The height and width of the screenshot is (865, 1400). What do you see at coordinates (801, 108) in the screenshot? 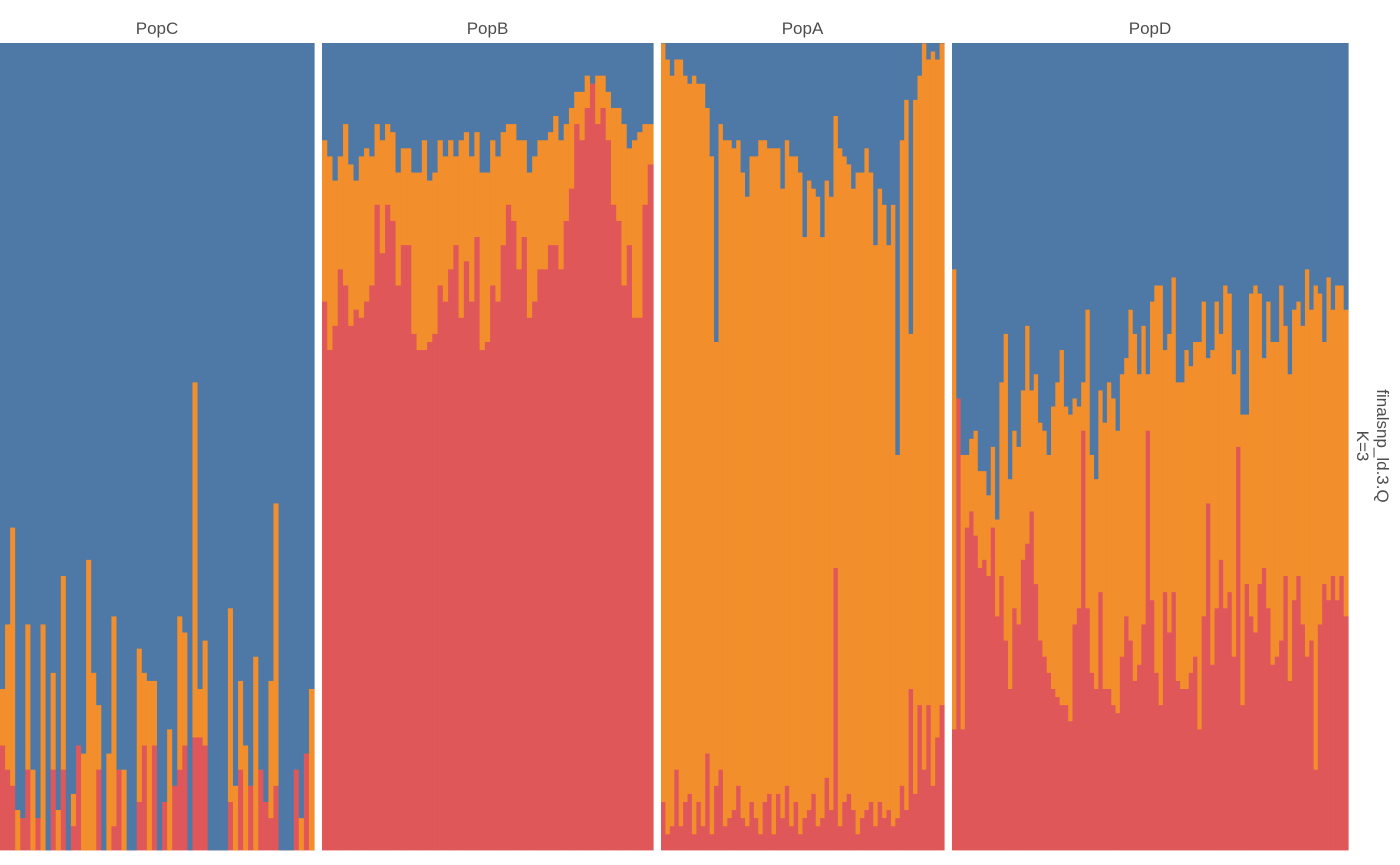
I see `bar-segment-popa-32-cluster3` at bounding box center [801, 108].